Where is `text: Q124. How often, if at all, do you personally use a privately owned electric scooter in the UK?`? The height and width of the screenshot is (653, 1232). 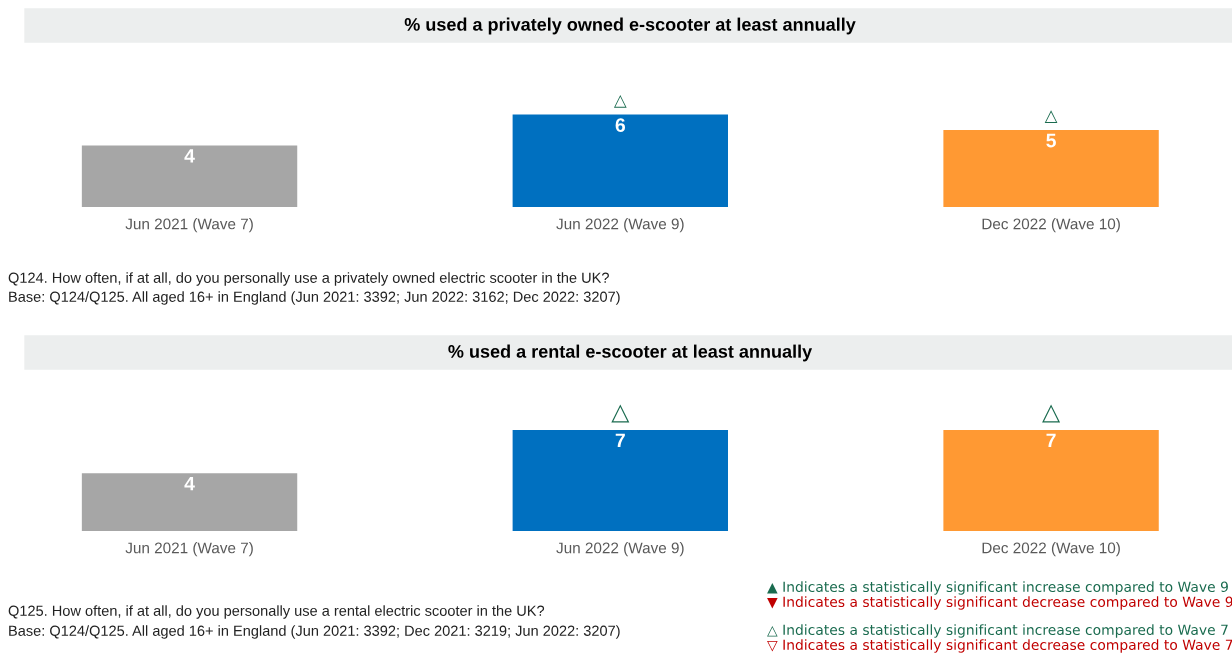 text: Q124. How often, if at all, do you personally use a privately owned electric scooter in the UK? is located at coordinates (308, 279).